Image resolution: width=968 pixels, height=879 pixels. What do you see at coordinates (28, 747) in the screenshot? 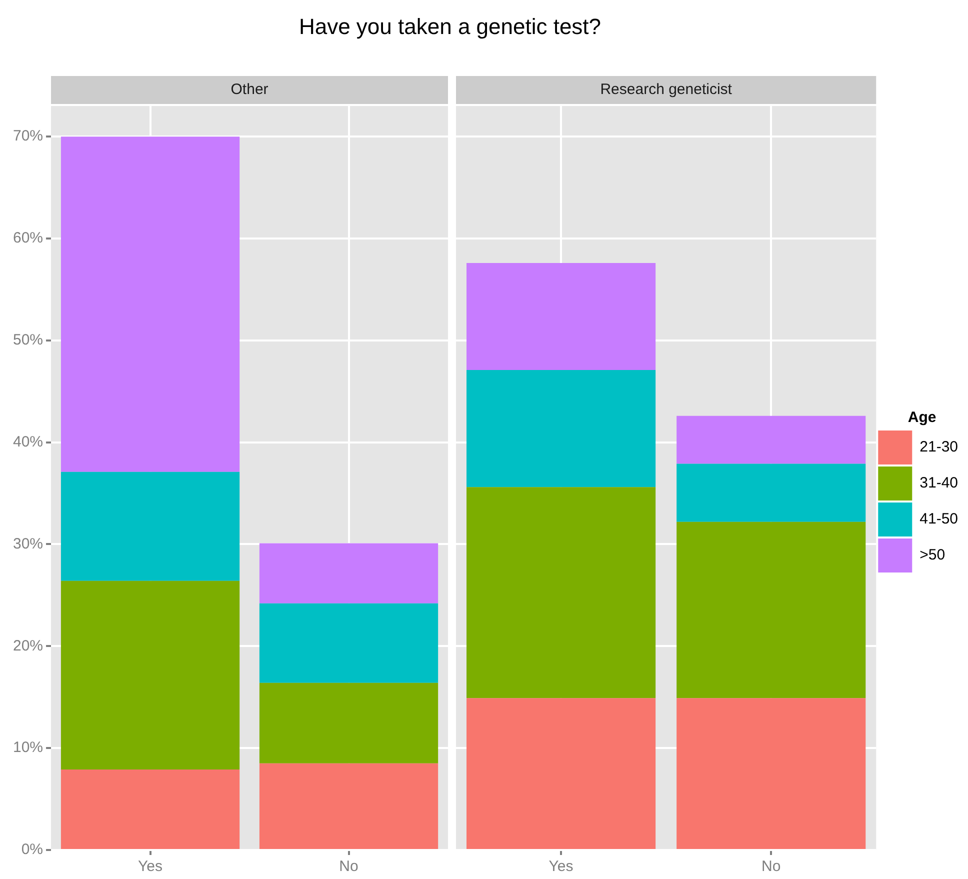
I see `y-tick-label: 10%` at bounding box center [28, 747].